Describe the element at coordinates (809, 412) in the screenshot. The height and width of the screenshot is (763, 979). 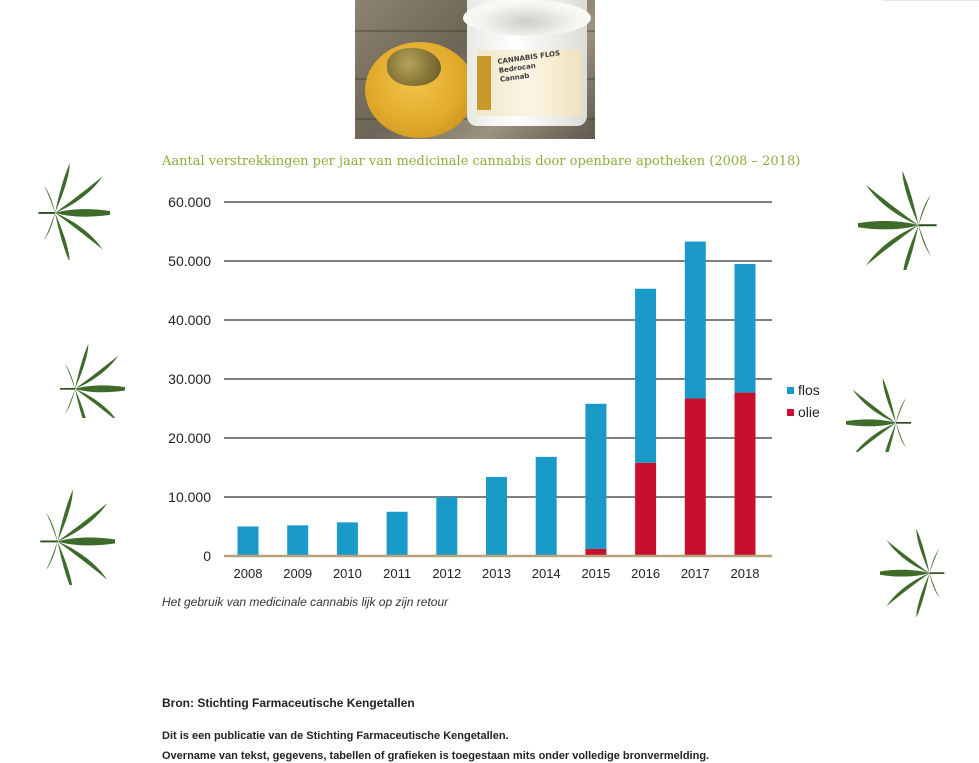
I see `legend-label-olie: olie` at that location.